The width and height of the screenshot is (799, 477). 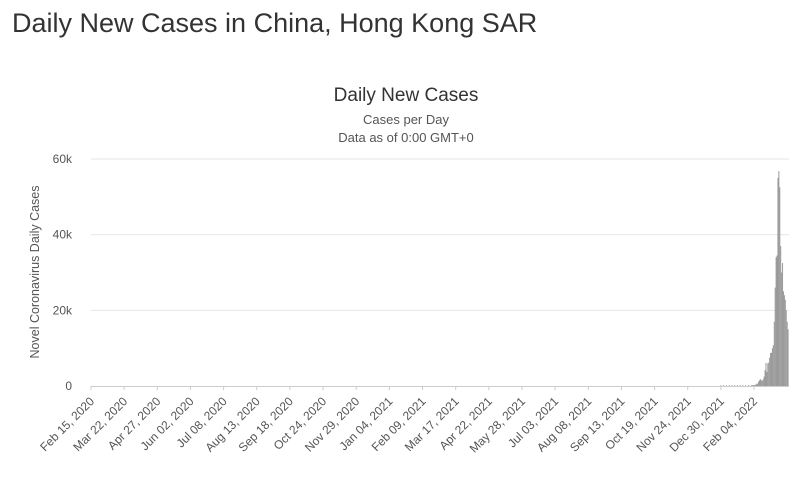 What do you see at coordinates (405, 137) in the screenshot?
I see `chart-subtitle-line-2: Data as of 0:00 GMT+0` at bounding box center [405, 137].